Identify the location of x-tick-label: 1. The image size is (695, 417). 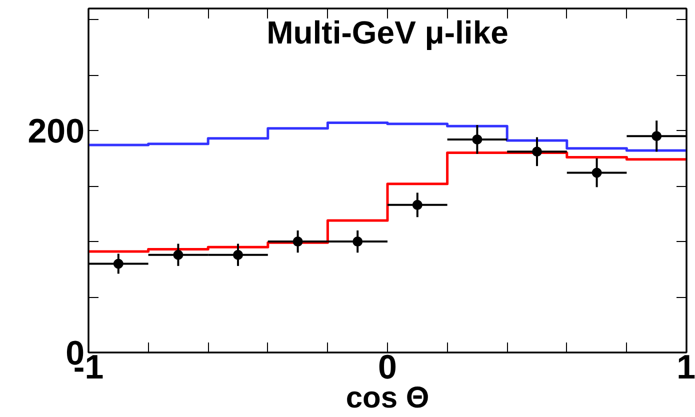
(685, 367).